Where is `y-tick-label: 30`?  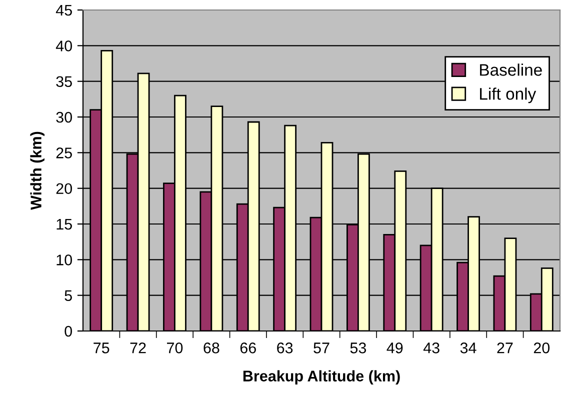 y-tick-label: 30 is located at coordinates (64, 117).